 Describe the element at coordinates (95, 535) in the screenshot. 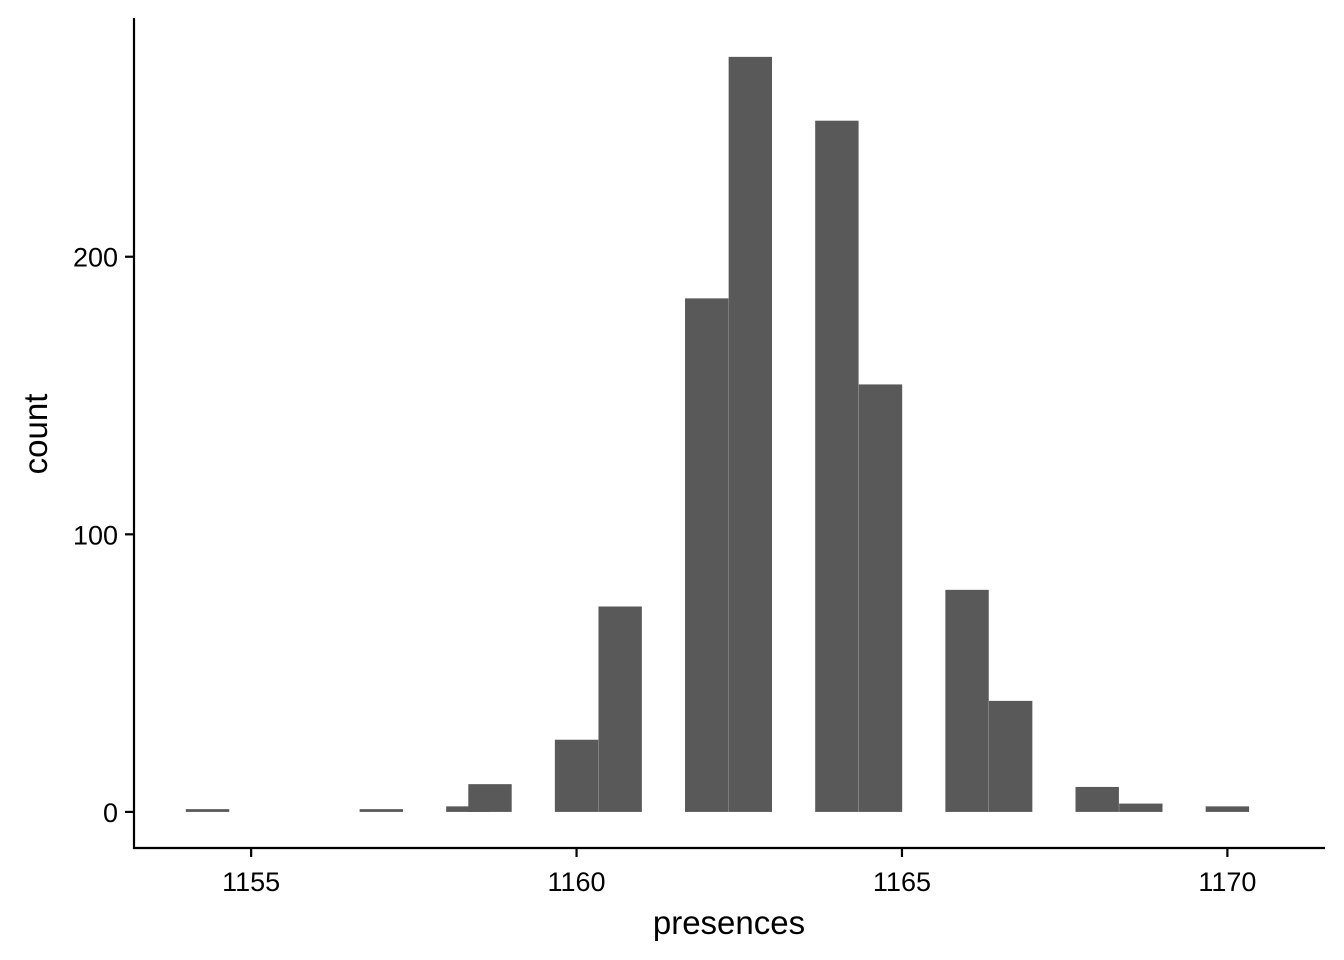

I see `y-tick-label: 100` at that location.